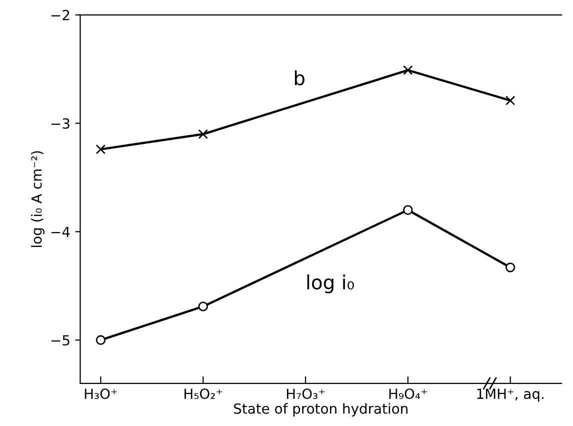 The image size is (573, 426). What do you see at coordinates (60, 231) in the screenshot?
I see `y-tick-label: −4` at bounding box center [60, 231].